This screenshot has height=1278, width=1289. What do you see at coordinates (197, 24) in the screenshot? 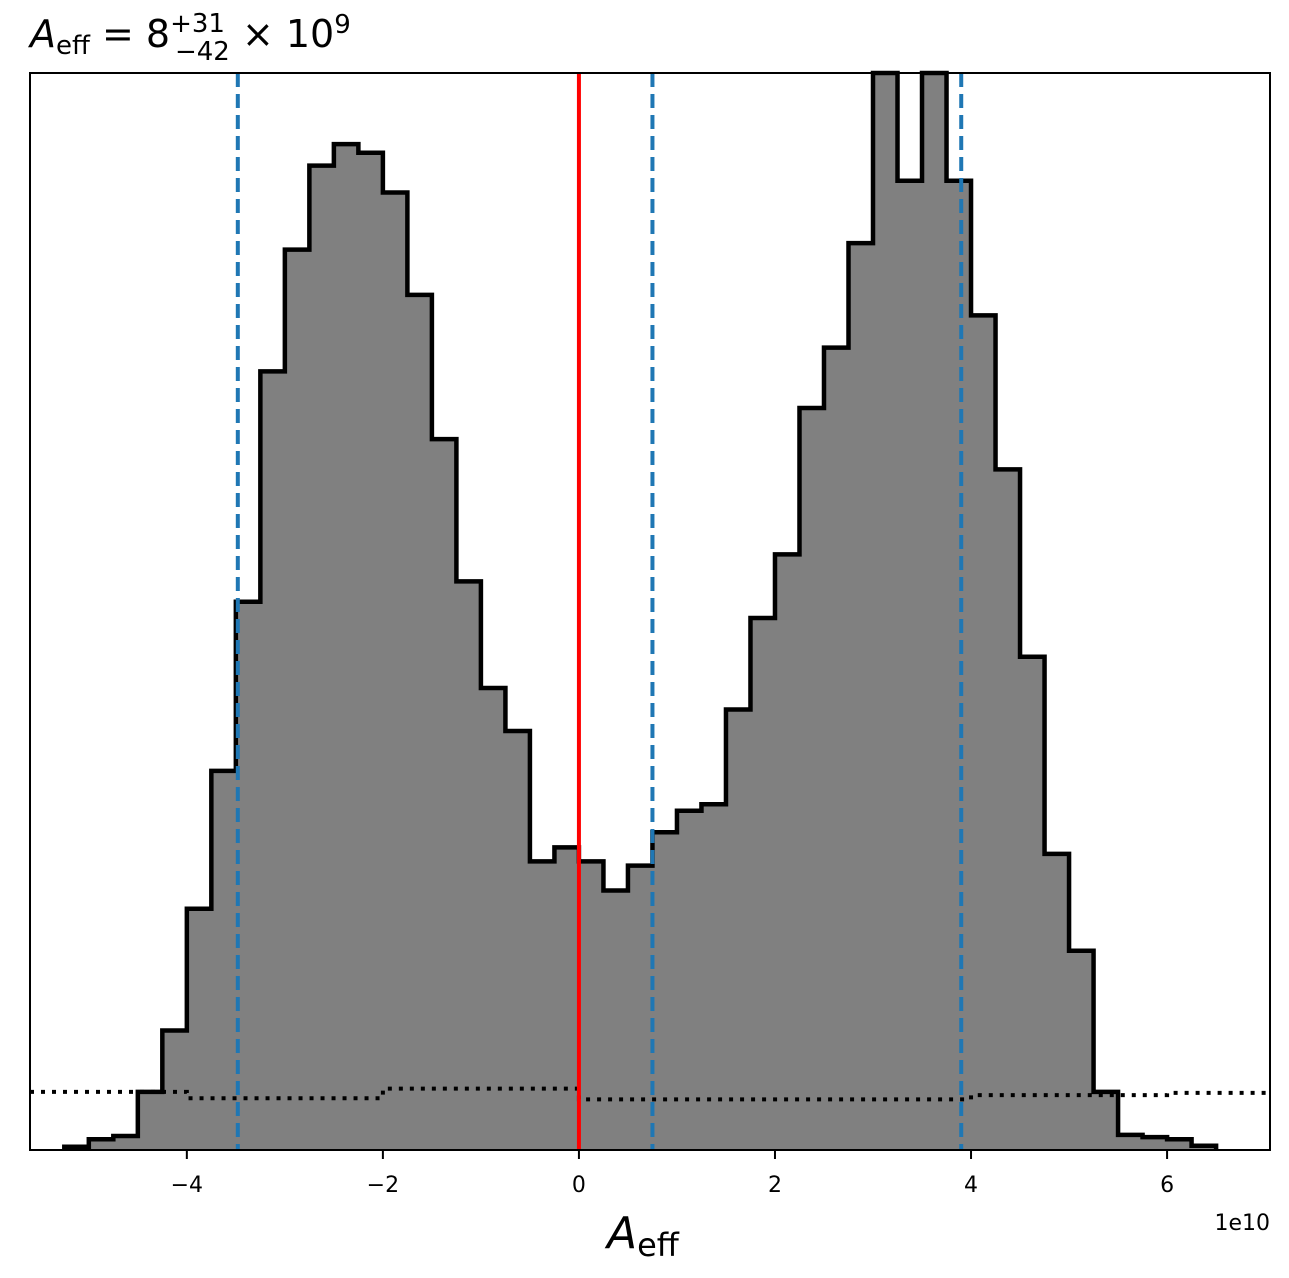
I see `title-sup: +31` at bounding box center [197, 24].